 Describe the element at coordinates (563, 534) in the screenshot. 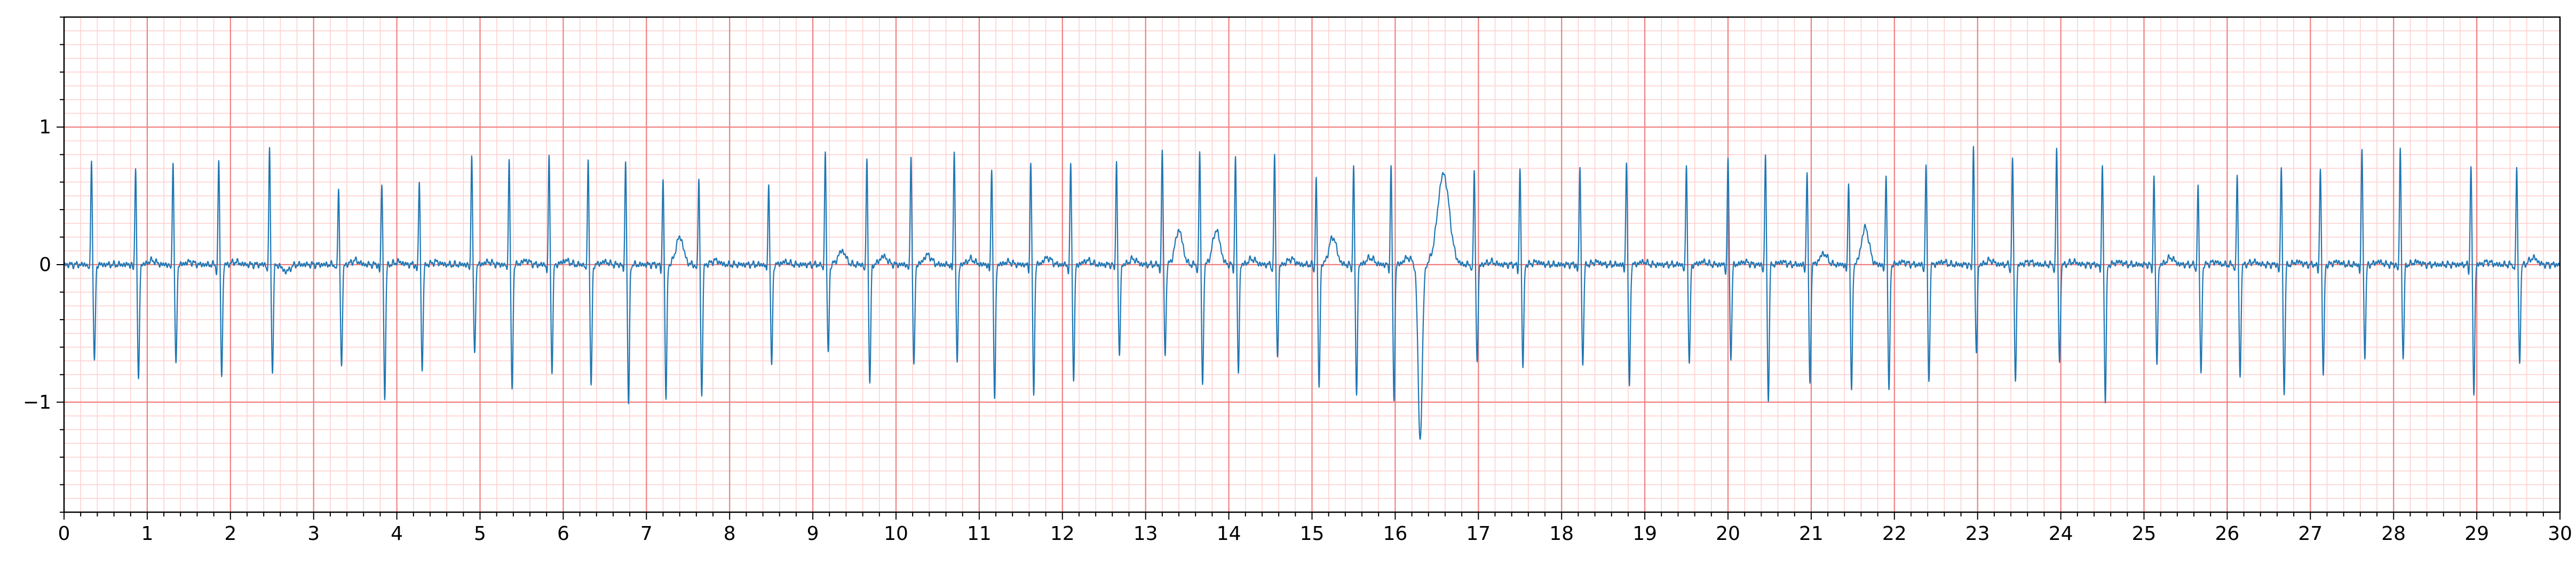

I see `x-tick-label: 6` at that location.